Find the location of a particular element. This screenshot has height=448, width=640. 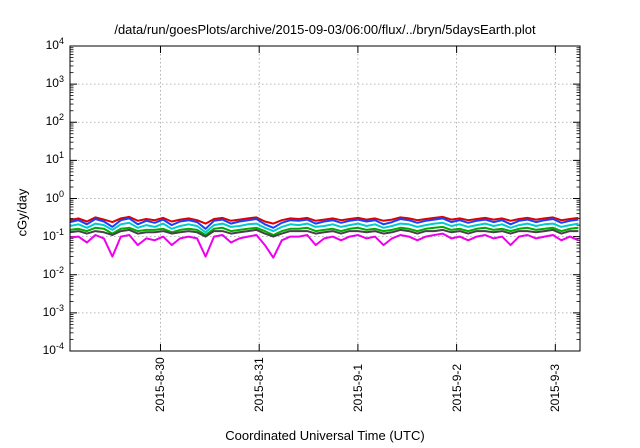

x-tick-label: 2015-9-2 is located at coordinates (456, 387).